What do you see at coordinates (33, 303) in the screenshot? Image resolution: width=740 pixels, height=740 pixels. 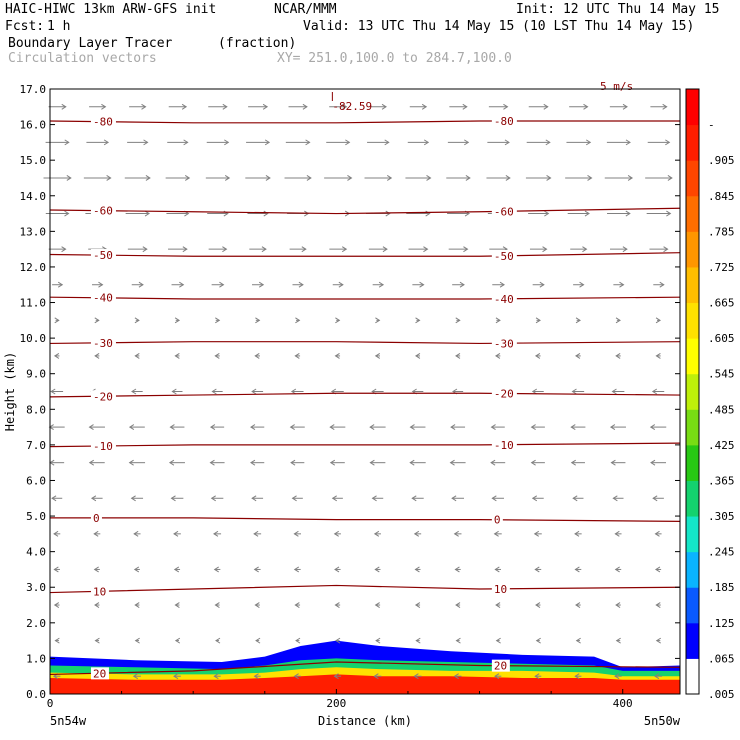 I see `y-tick-label: 11.0` at bounding box center [33, 303].